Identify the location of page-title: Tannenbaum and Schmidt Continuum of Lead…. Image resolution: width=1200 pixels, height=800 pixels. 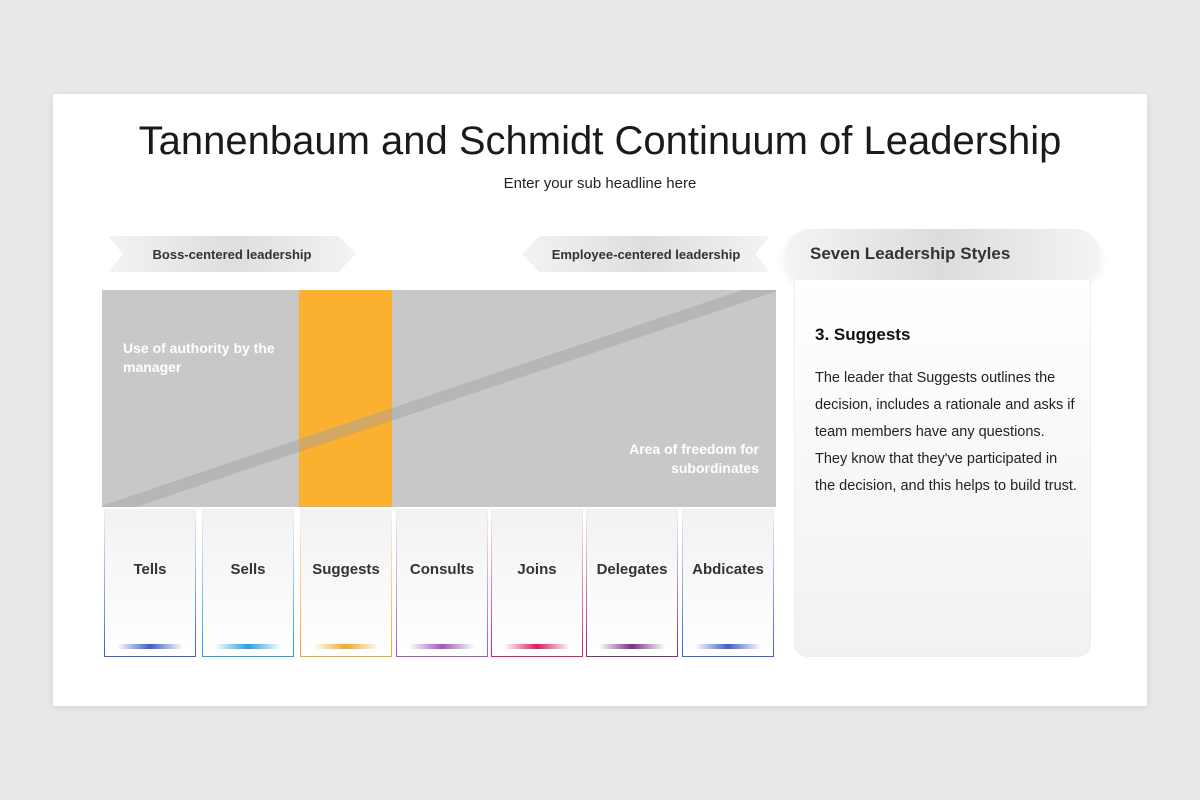
(600, 141).